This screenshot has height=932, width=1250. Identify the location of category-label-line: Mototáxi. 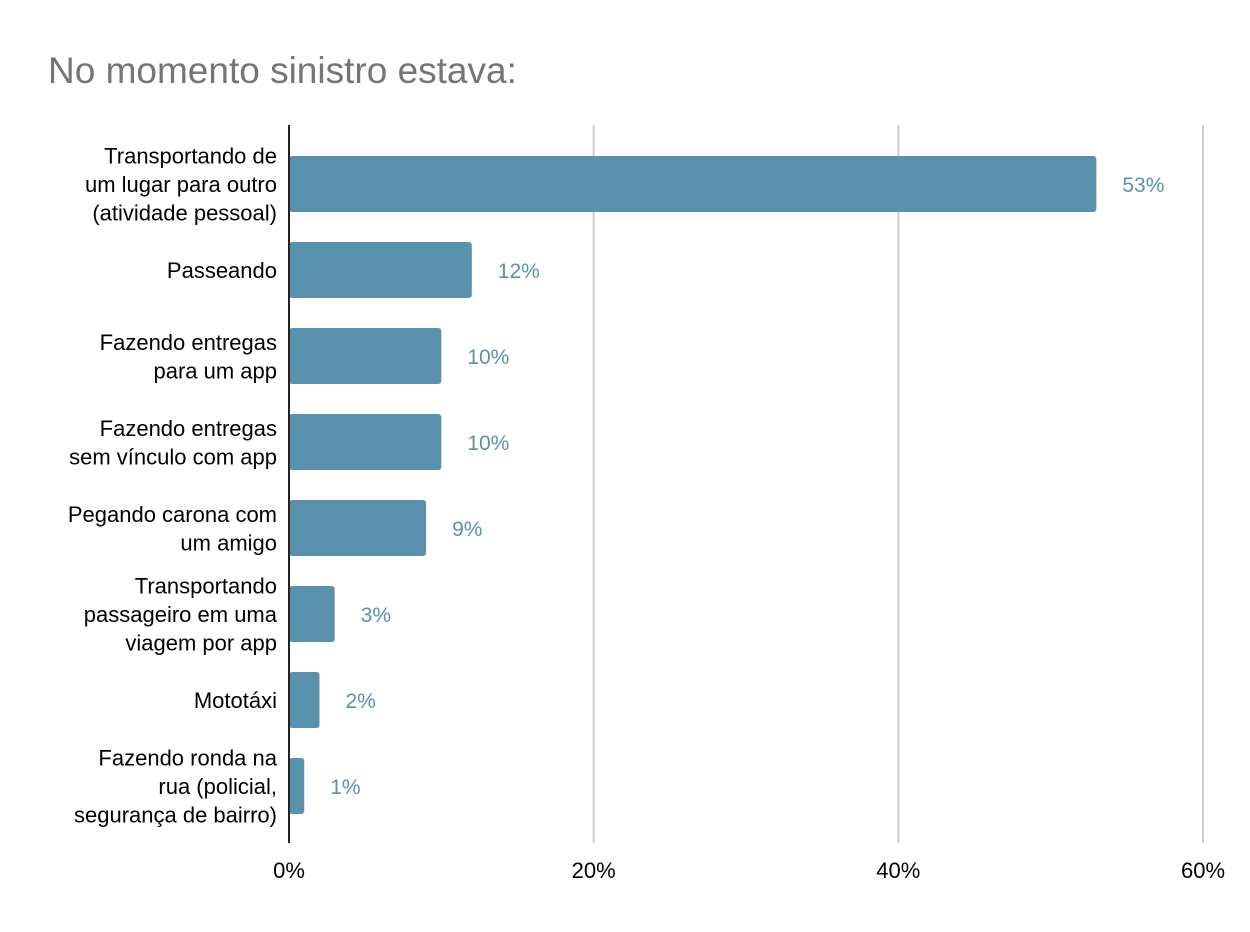
(235, 700).